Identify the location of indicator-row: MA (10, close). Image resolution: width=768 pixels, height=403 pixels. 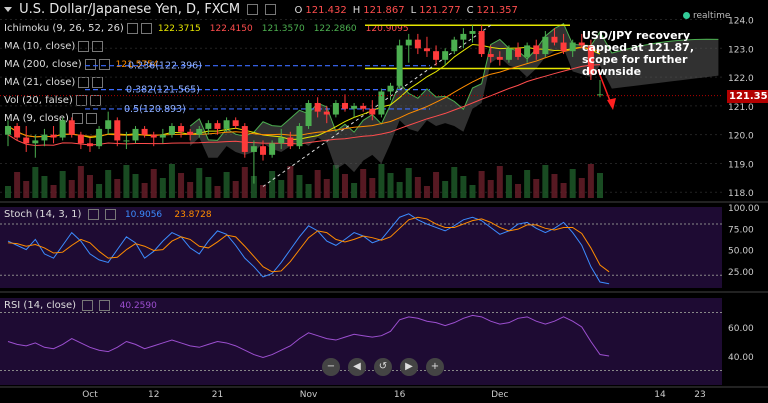
(54, 47).